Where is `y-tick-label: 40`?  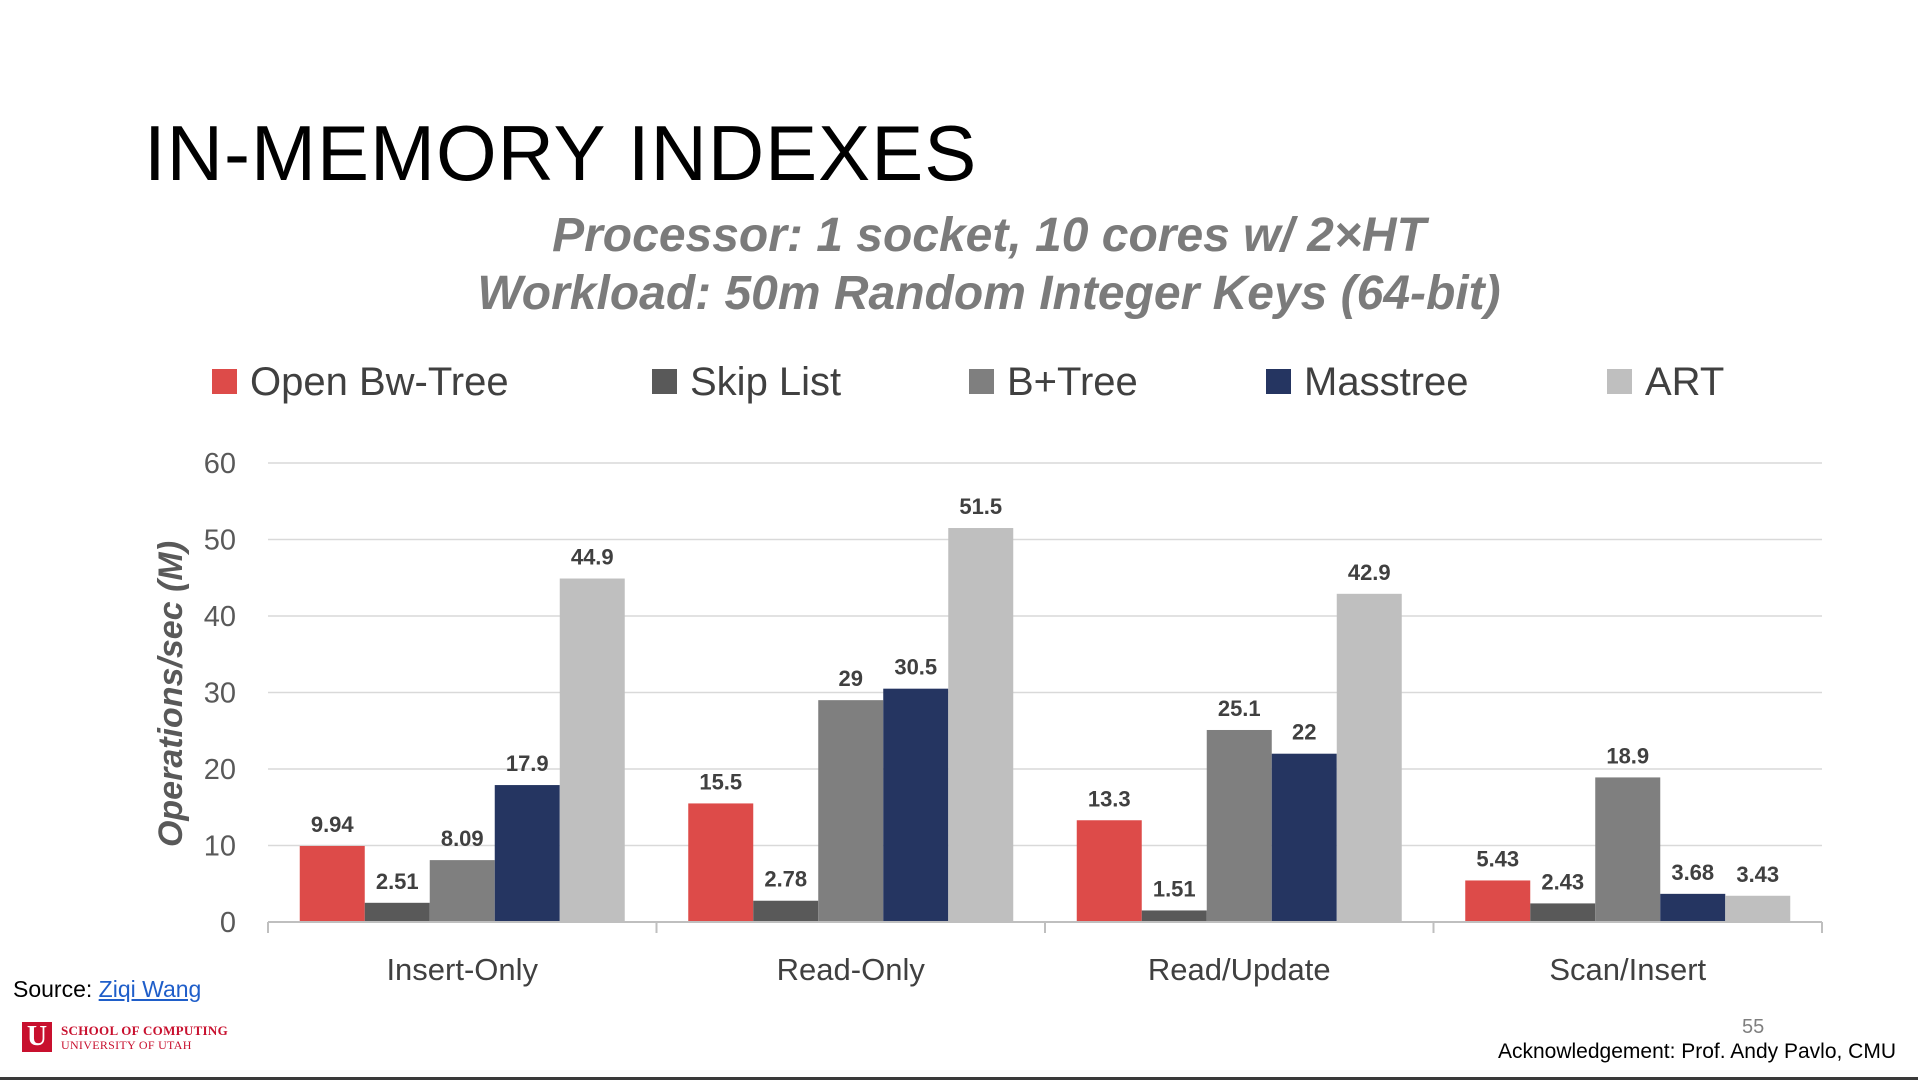
y-tick-label: 40 is located at coordinates (220, 617).